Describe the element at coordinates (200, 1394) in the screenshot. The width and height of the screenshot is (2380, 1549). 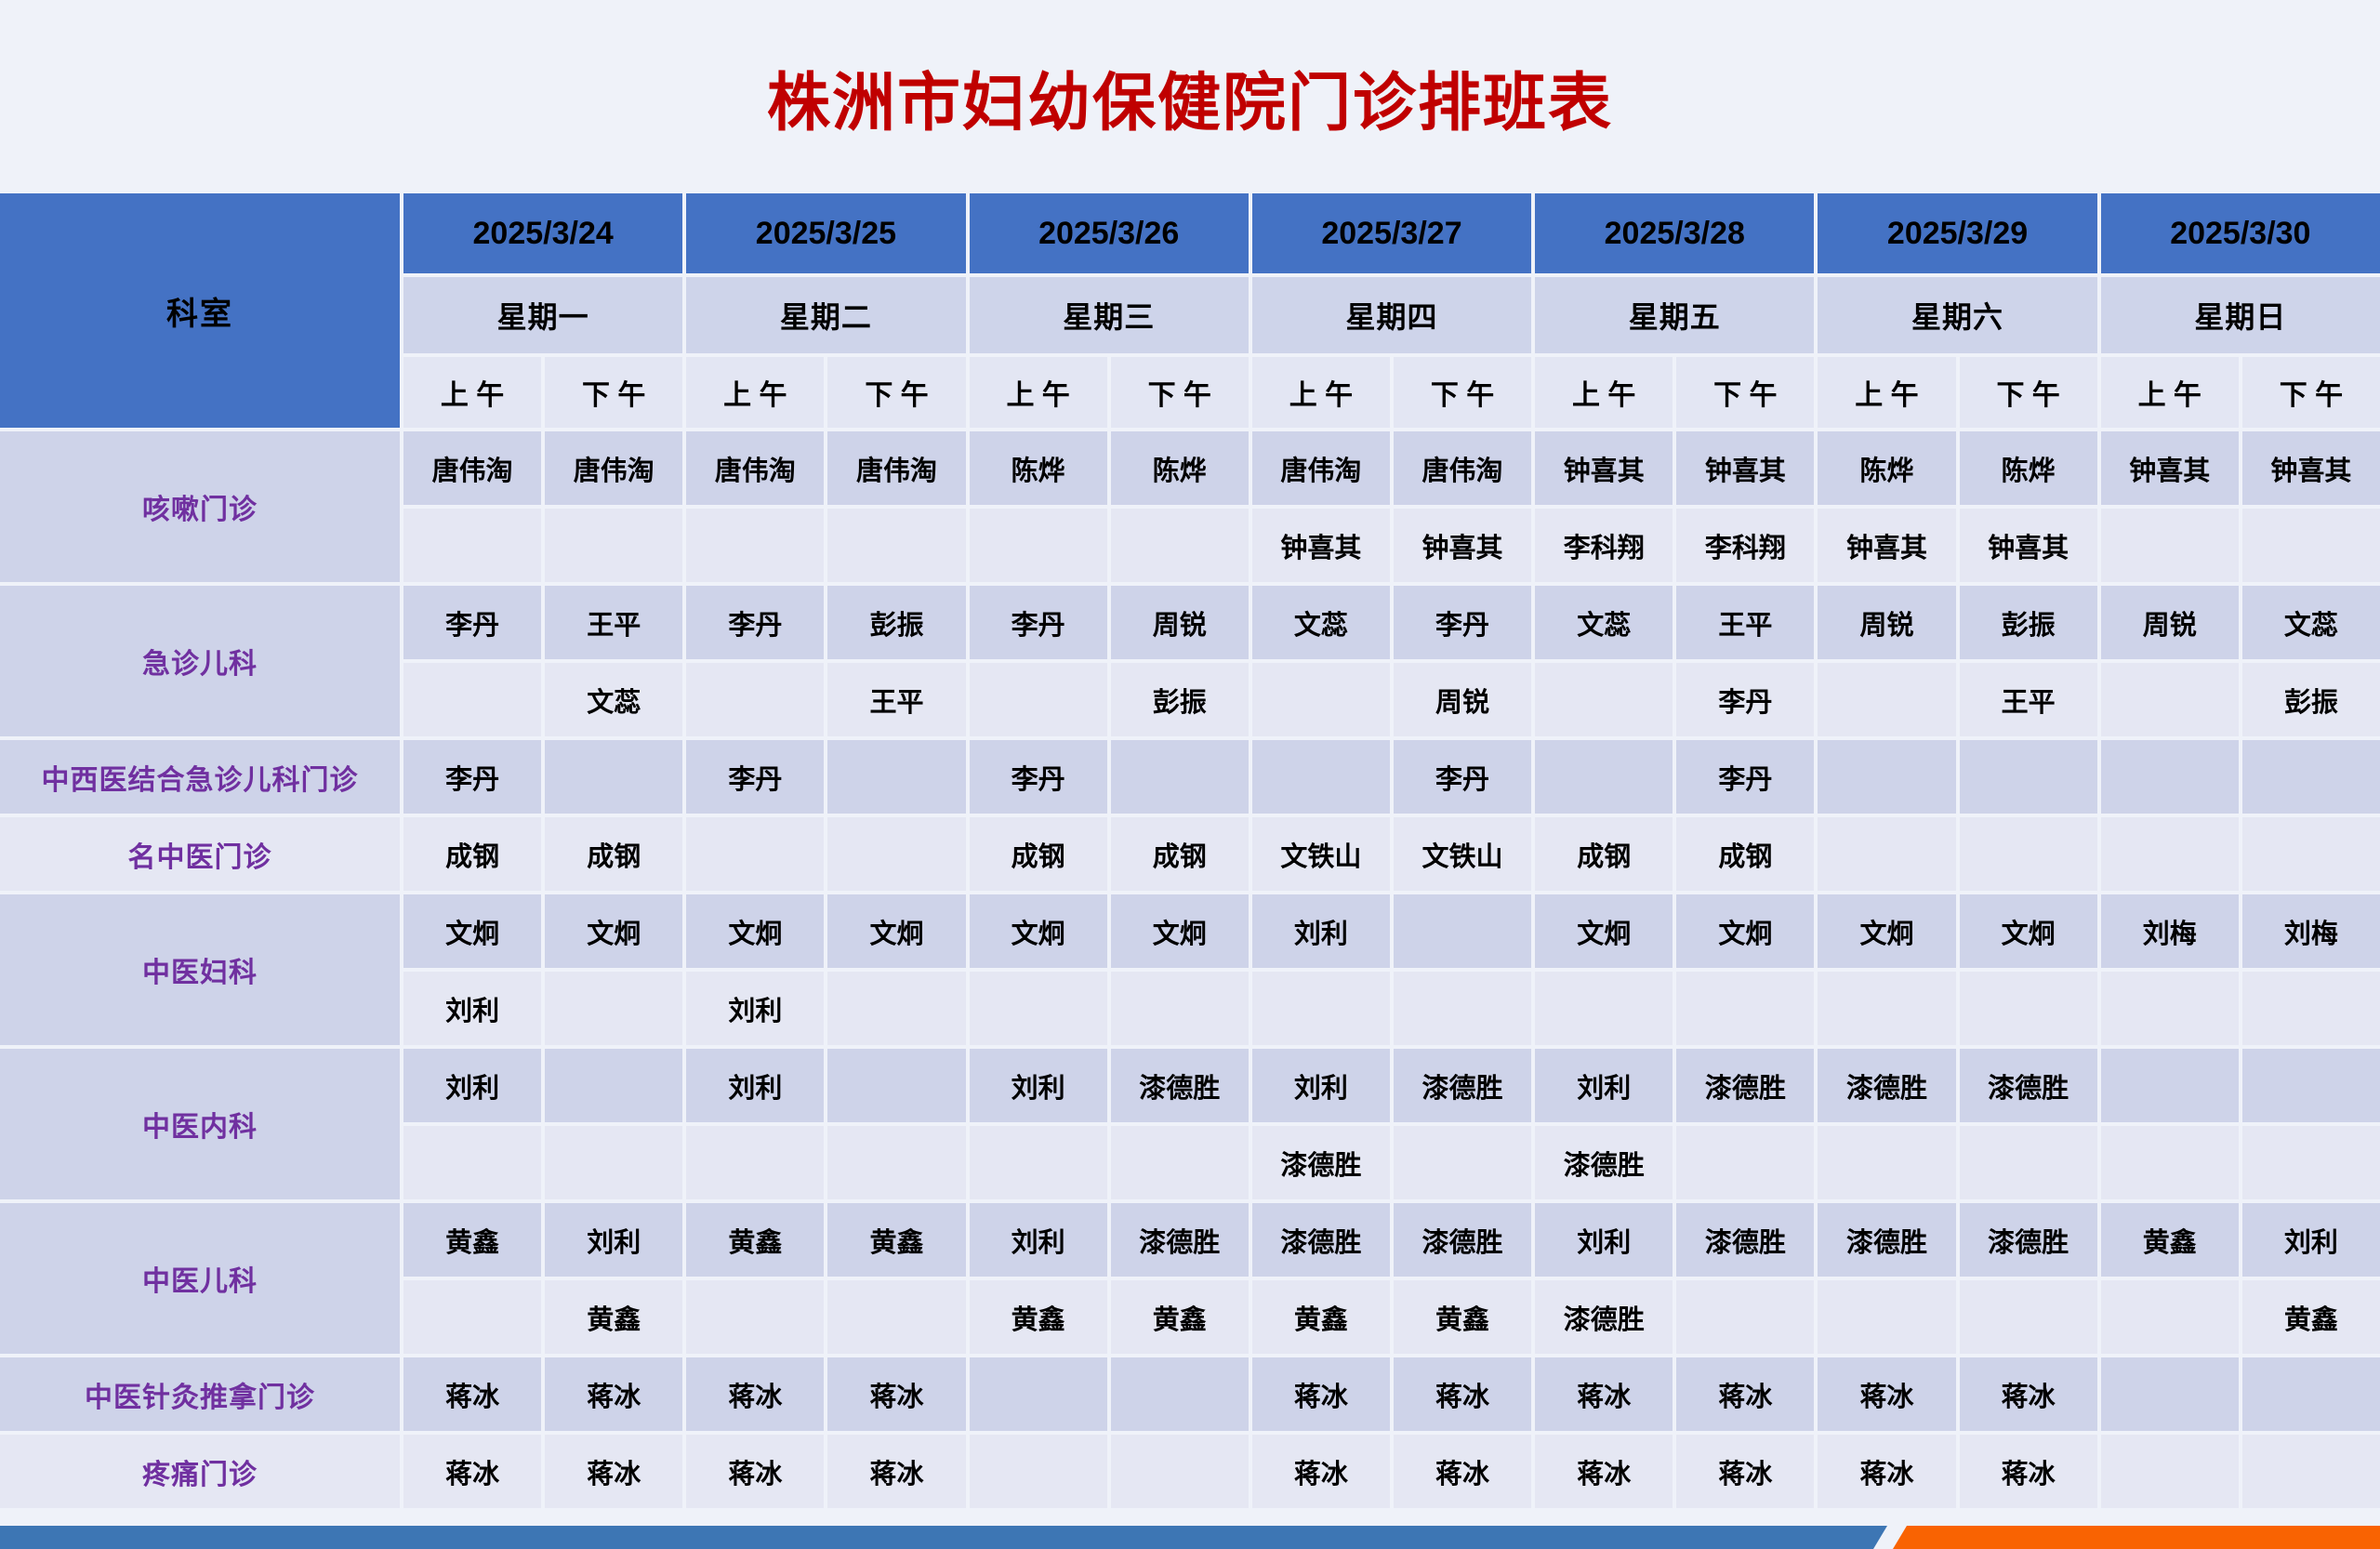
I see `department-label: 中医针灸推拿门诊` at that location.